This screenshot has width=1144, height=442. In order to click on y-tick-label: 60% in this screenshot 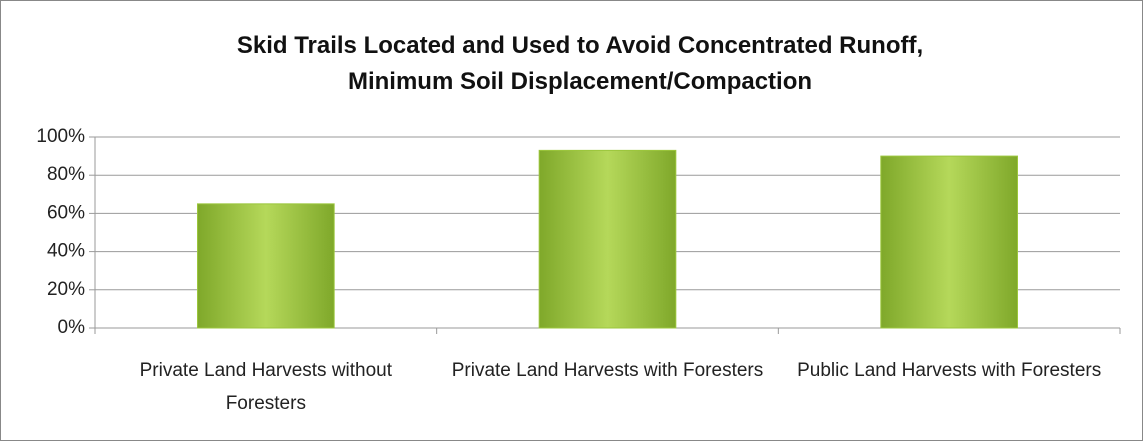, I will do `click(66, 212)`.